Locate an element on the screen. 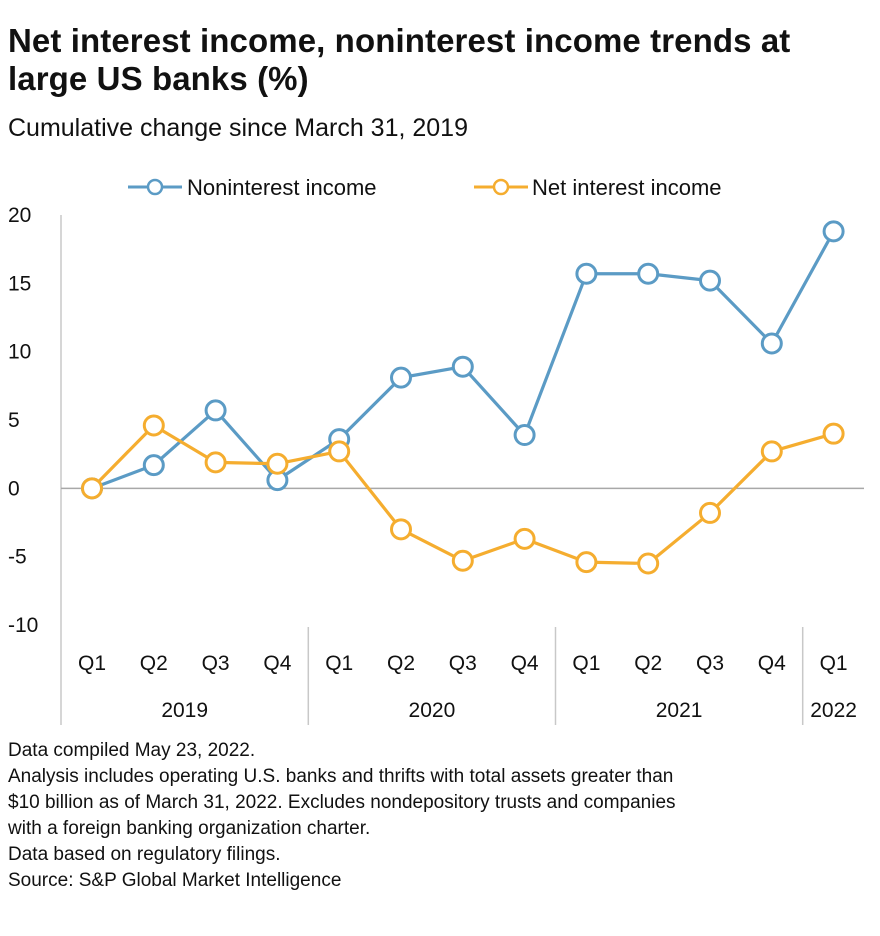 Image resolution: width=880 pixels, height=936 pixels. footnote-source: Source: S&P Global Market Intelligence is located at coordinates (175, 880).